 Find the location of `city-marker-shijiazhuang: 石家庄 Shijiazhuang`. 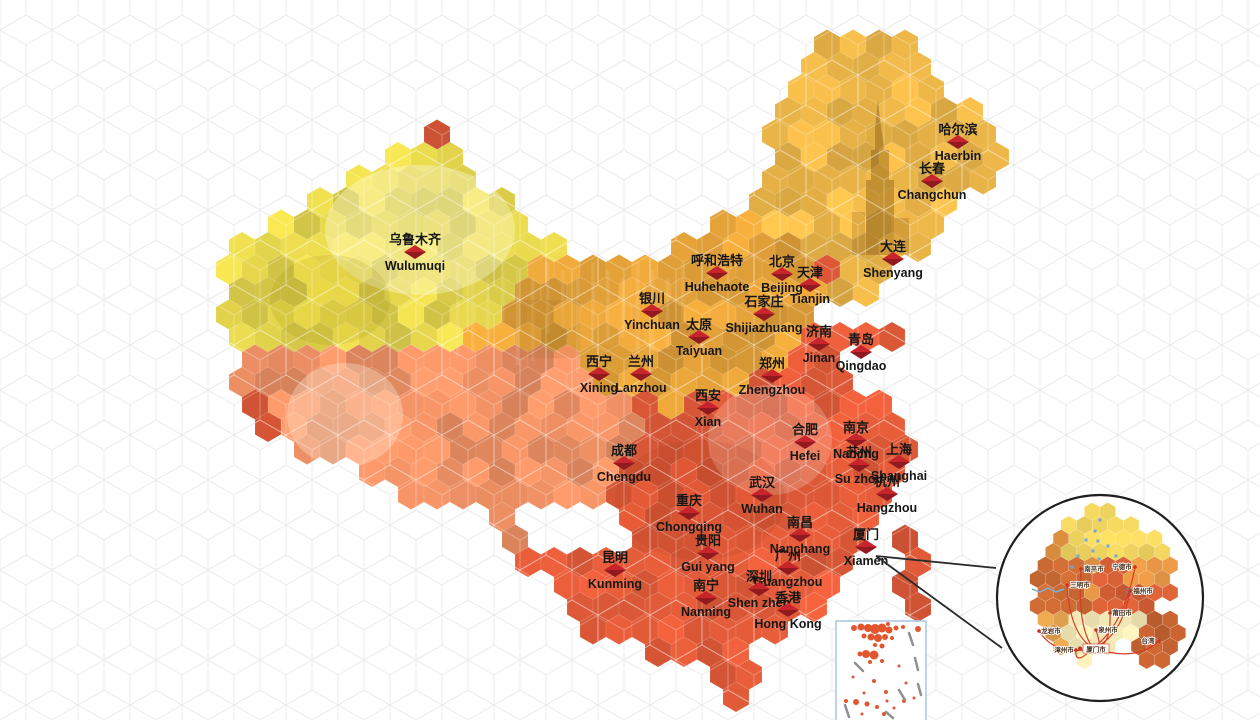

city-marker-shijiazhuang: 石家庄 Shijiazhuang is located at coordinates (763, 314).